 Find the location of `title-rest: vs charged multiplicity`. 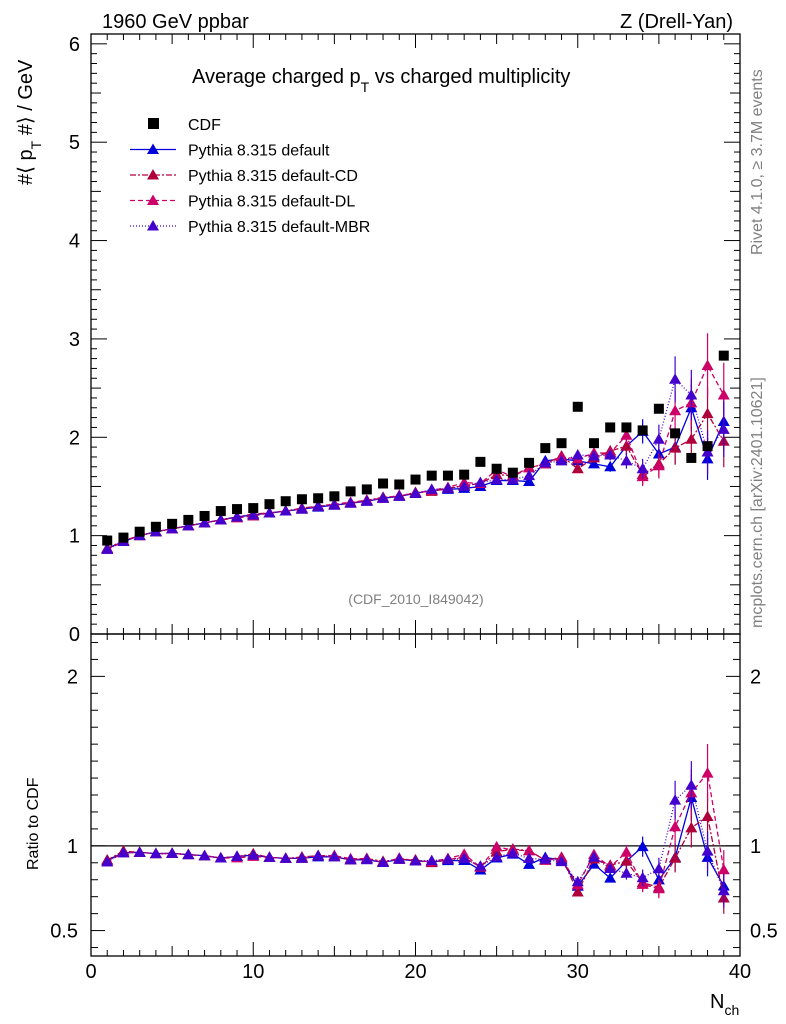

title-rest: vs charged multiplicity is located at coordinates (469, 77).